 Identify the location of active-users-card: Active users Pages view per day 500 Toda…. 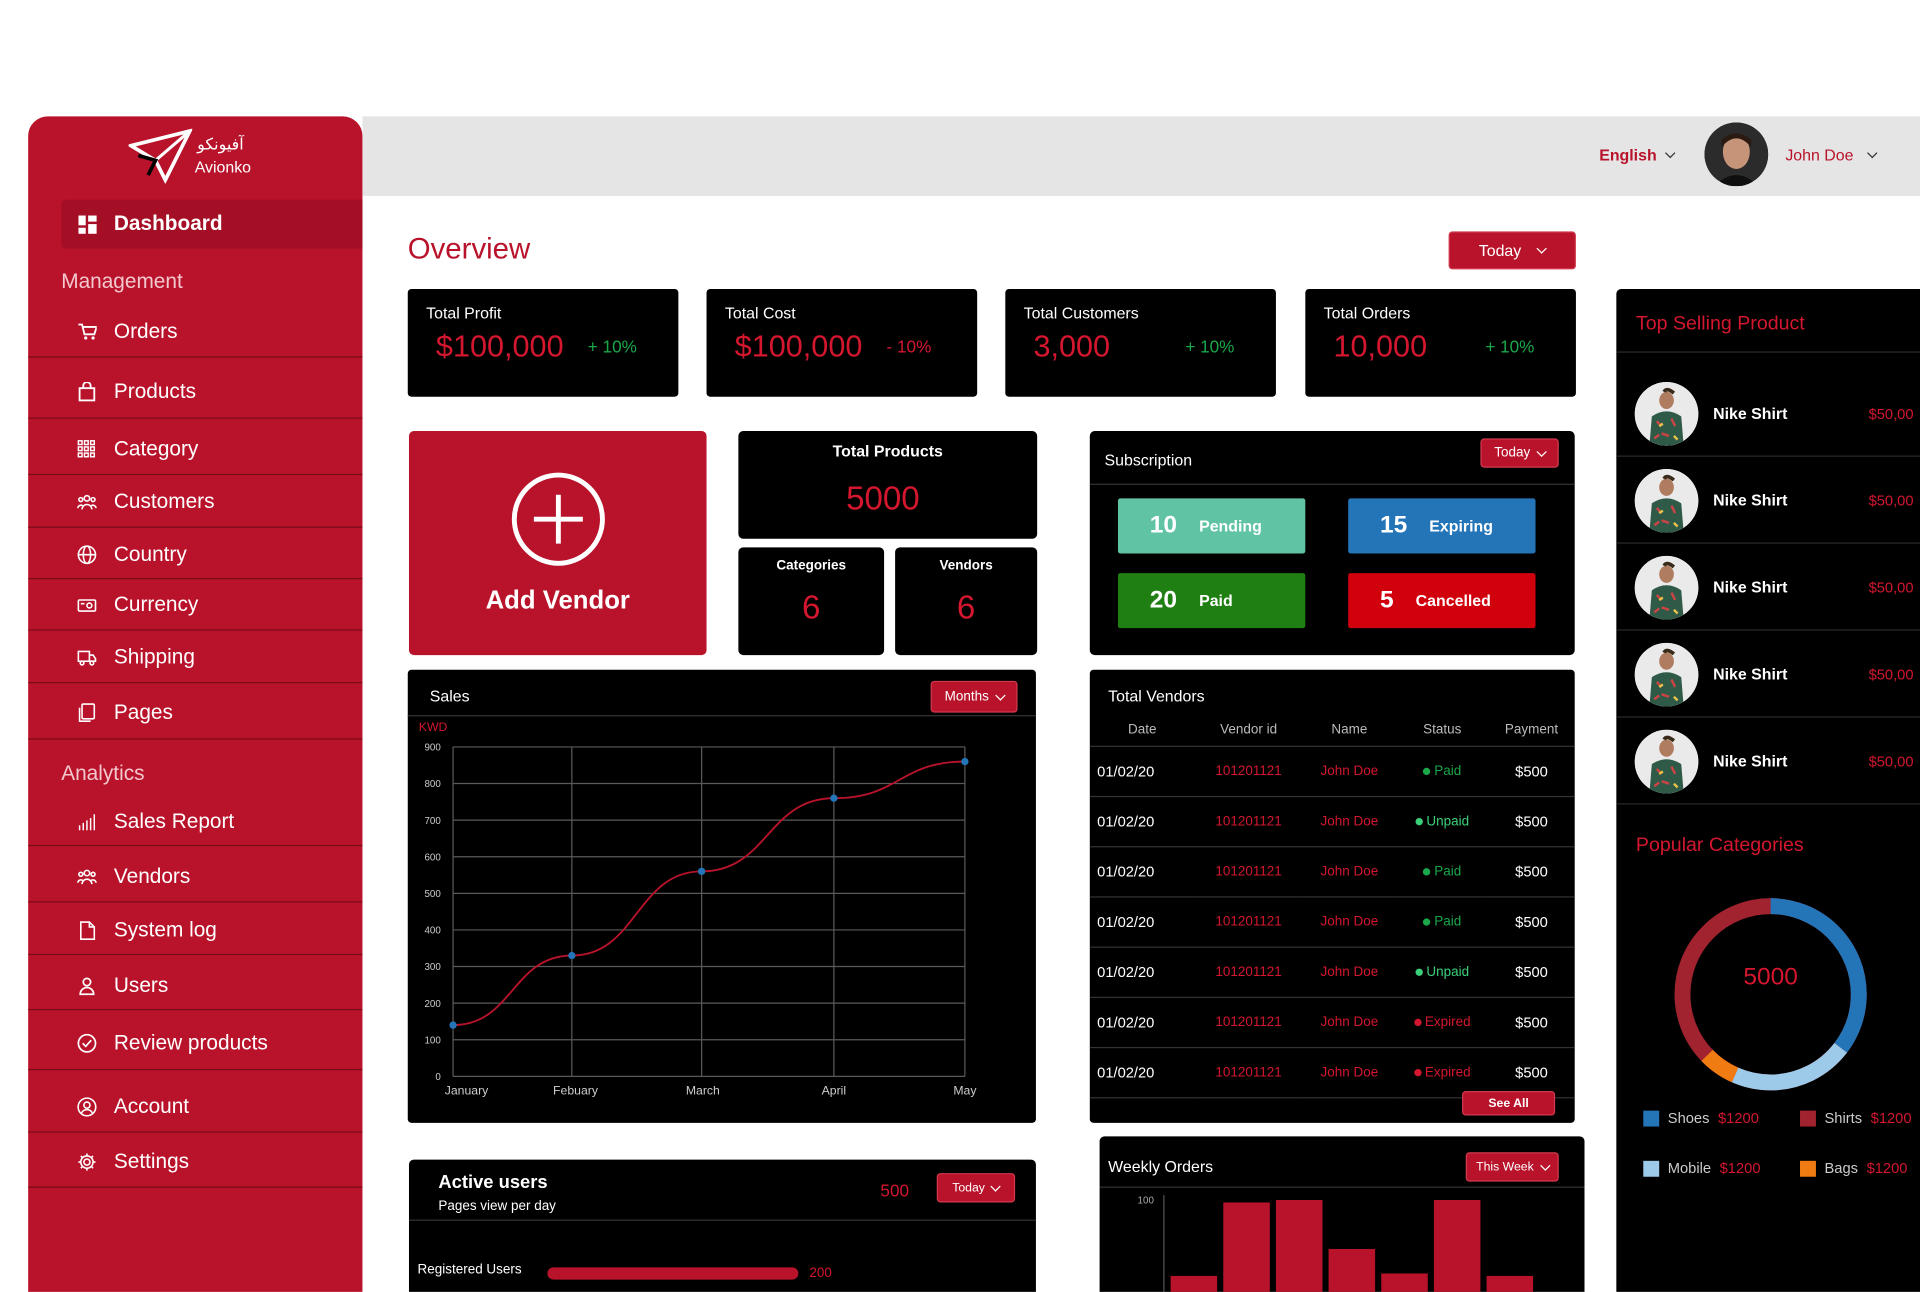
(722, 1225).